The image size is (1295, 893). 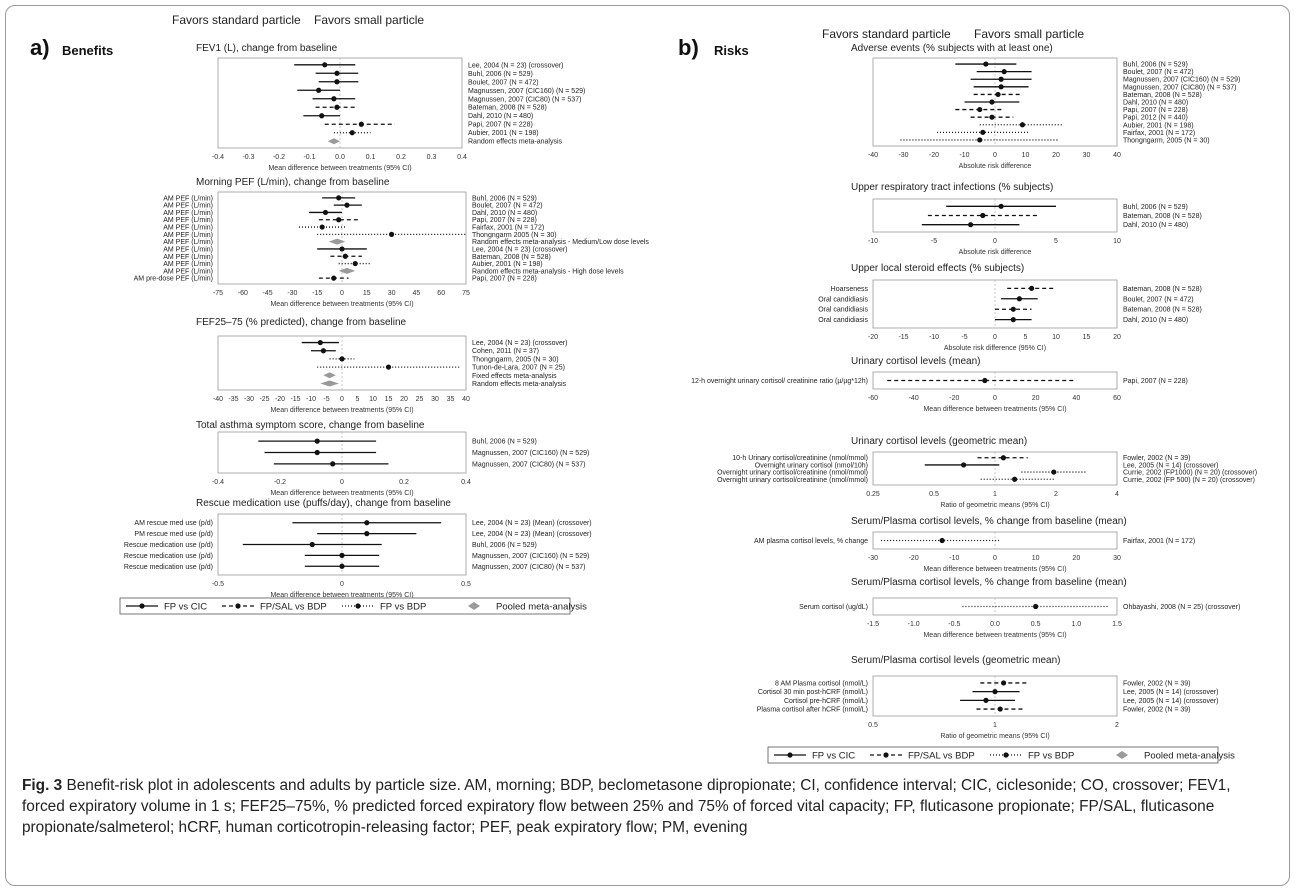 I want to click on study-label: Dahl, 2010 (N = 480), so click(x=1155, y=103).